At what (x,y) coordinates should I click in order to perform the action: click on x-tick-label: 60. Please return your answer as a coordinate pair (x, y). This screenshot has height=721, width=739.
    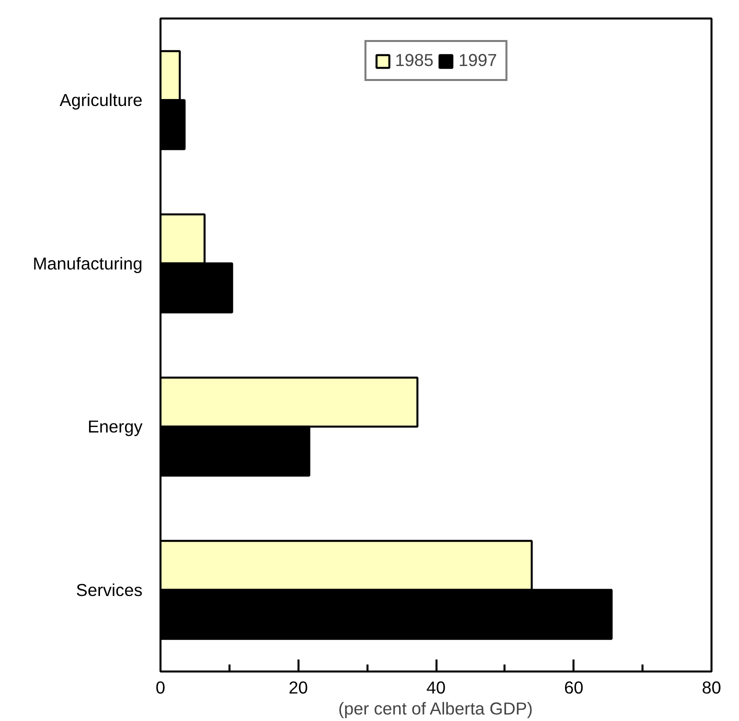
    Looking at the image, I should click on (574, 688).